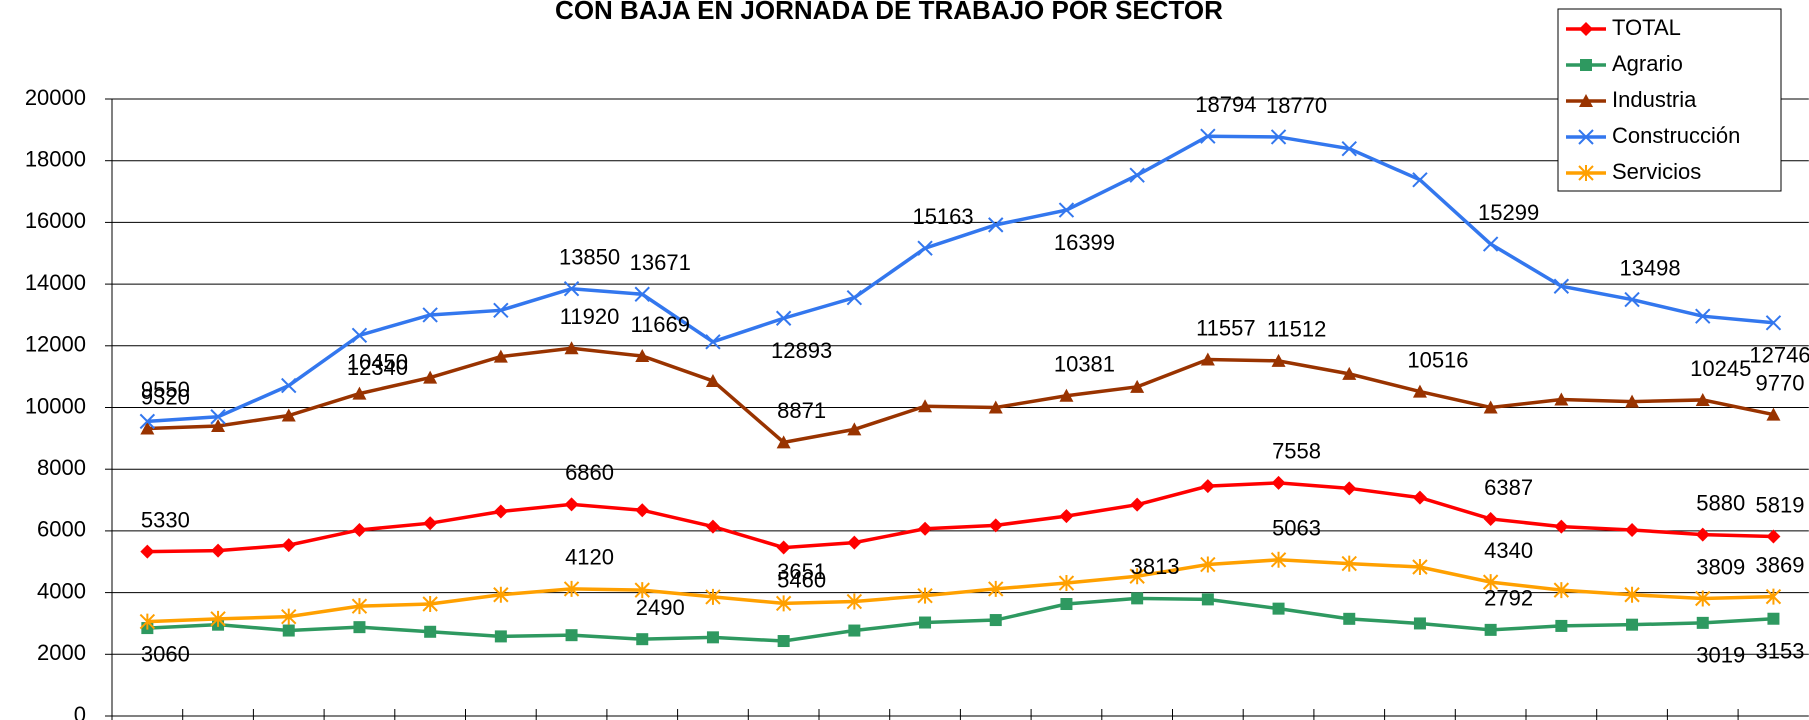 This screenshot has width=1809, height=720. Describe the element at coordinates (660, 607) in the screenshot. I see `data-label: 2490` at that location.